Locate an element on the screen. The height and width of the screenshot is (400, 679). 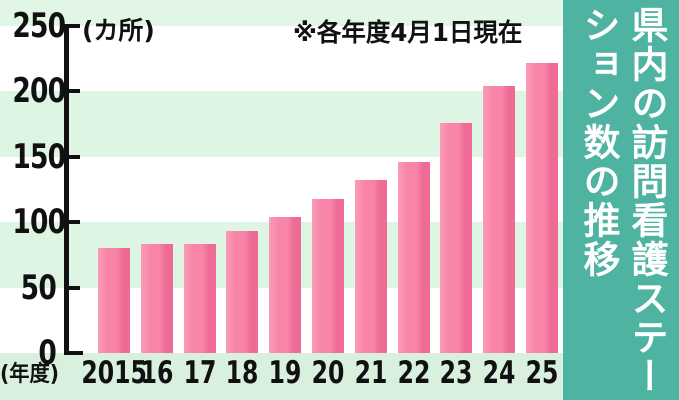
x-axis-tick-label: 19 is located at coordinates (285, 373).